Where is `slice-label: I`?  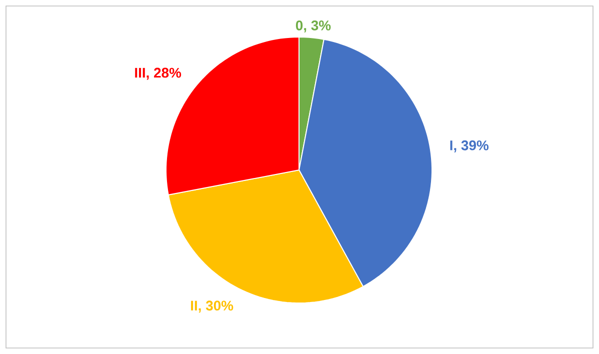
slice-label: I is located at coordinates (451, 145).